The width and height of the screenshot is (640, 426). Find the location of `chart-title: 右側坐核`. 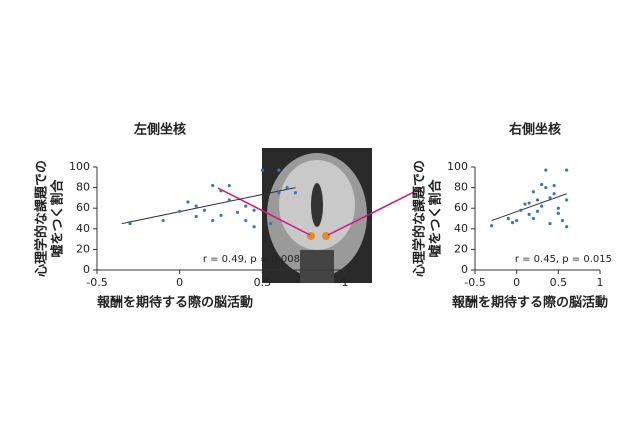

chart-title: 右側坐核 is located at coordinates (534, 130).